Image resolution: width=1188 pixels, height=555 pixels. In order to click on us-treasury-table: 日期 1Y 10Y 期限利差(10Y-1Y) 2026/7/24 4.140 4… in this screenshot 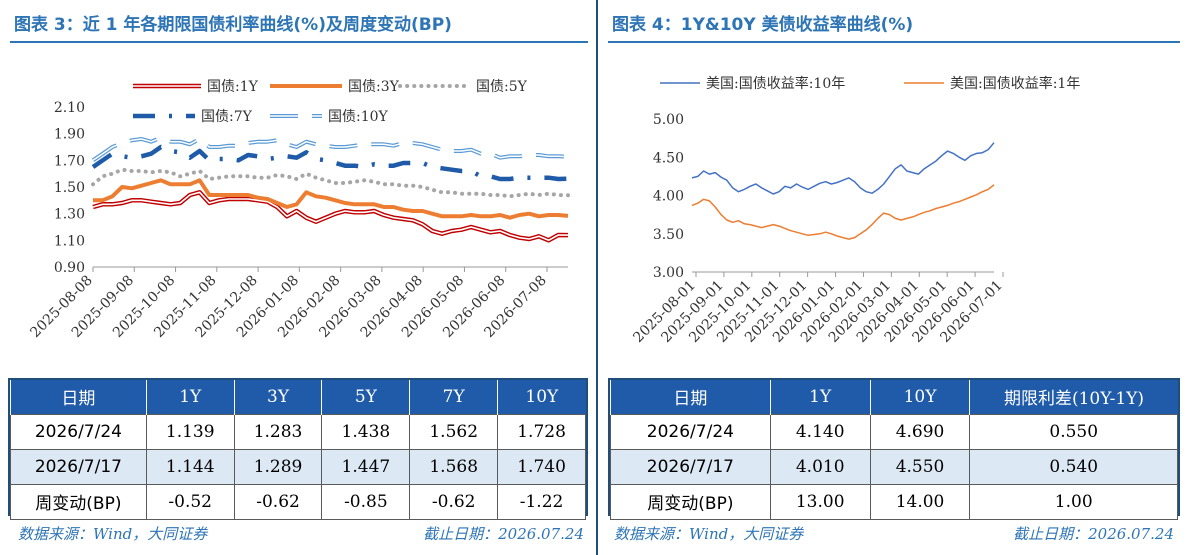, I will do `click(894, 450)`.